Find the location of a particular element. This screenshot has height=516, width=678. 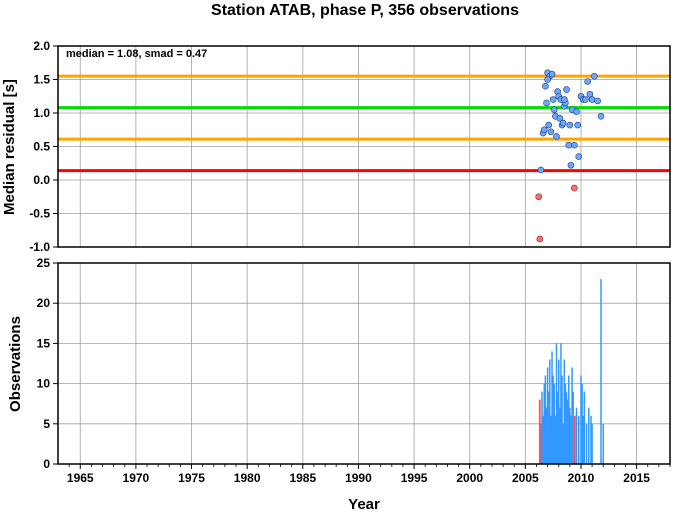

x-tick-label: 1985 is located at coordinates (302, 478).